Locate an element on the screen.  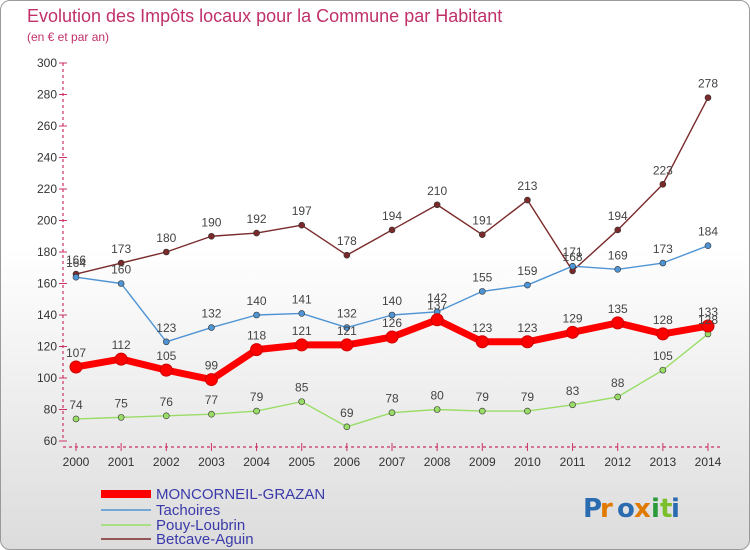
x-tick-label: 2004 is located at coordinates (256, 462).